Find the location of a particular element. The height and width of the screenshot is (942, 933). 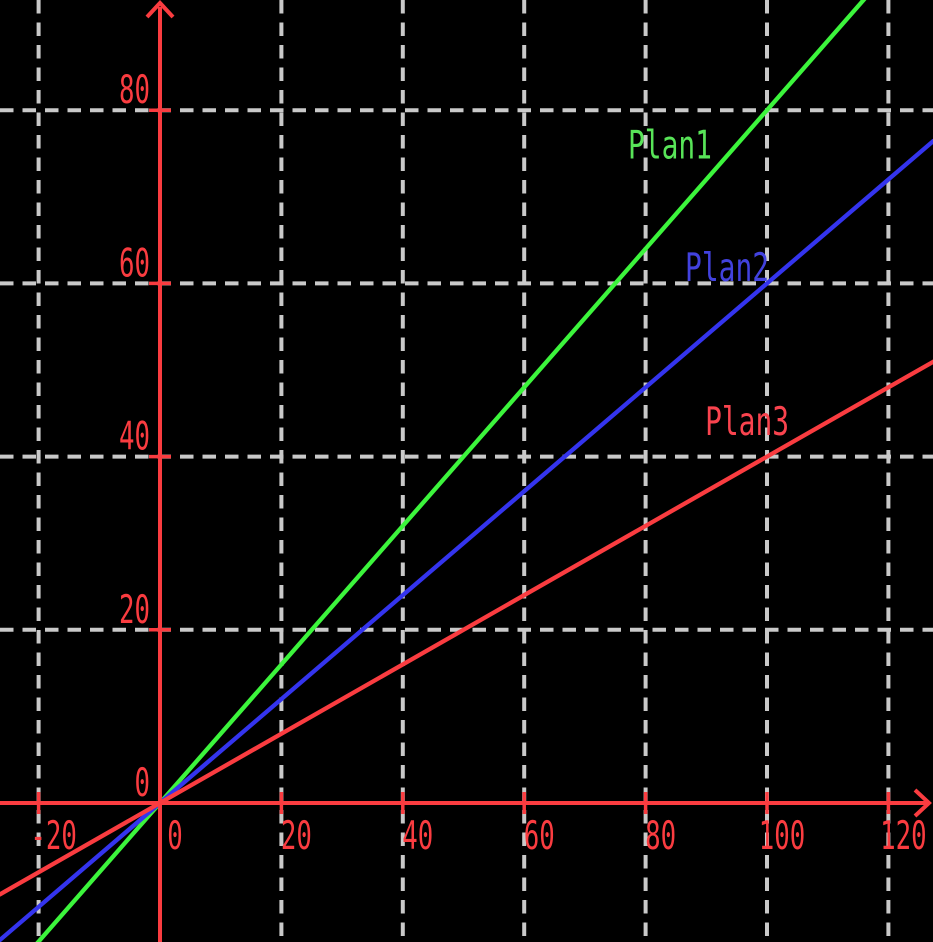

y-tick-label: 0 is located at coordinates (143, 783).